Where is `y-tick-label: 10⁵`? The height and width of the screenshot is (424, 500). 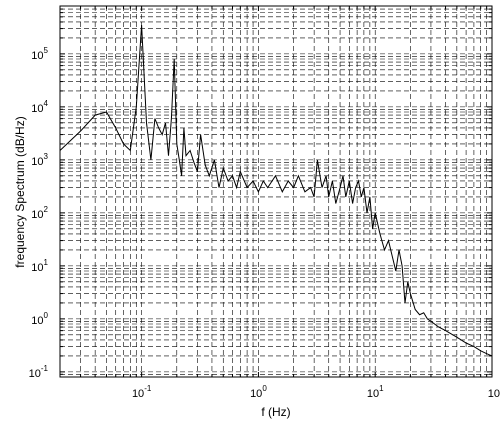
y-tick-label: 10⁵ is located at coordinates (39, 54).